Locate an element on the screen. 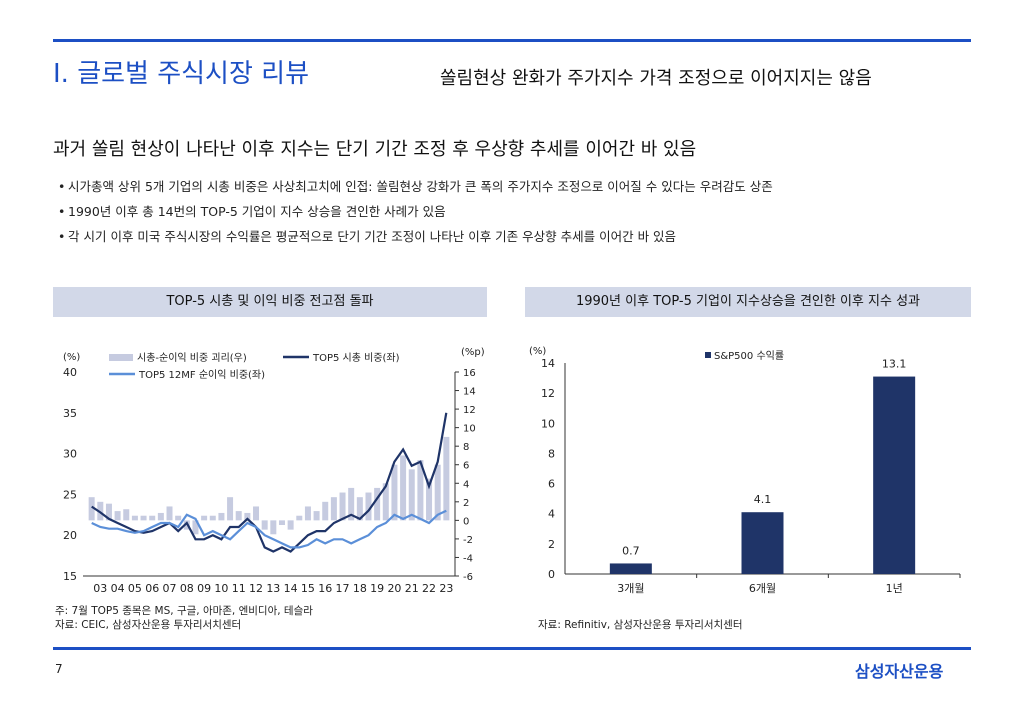 Image resolution: width=1024 pixels, height=709 pixels. line-top5-earnings is located at coordinates (269, 529).